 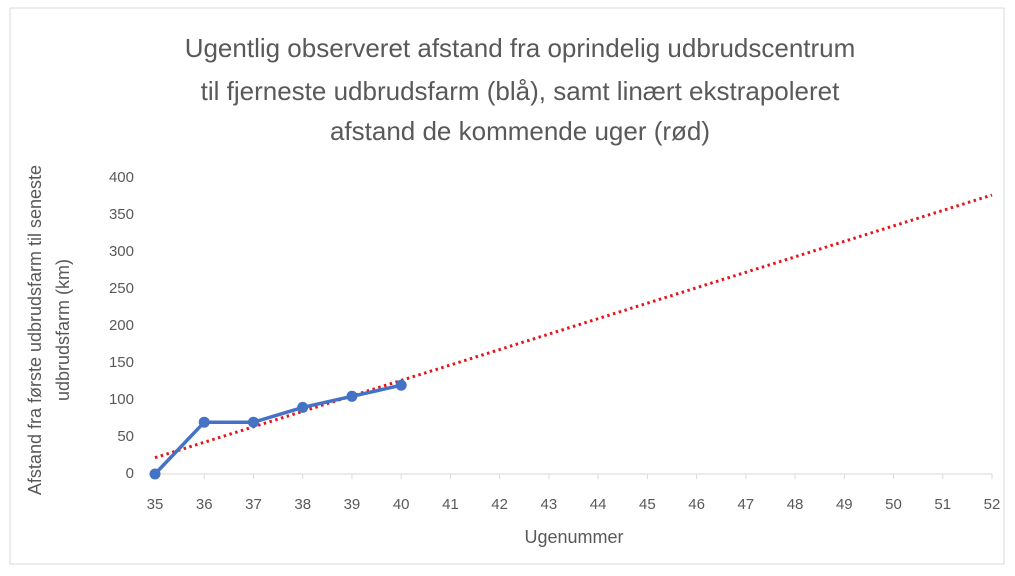 What do you see at coordinates (121, 288) in the screenshot?
I see `y-tick-label: 250` at bounding box center [121, 288].